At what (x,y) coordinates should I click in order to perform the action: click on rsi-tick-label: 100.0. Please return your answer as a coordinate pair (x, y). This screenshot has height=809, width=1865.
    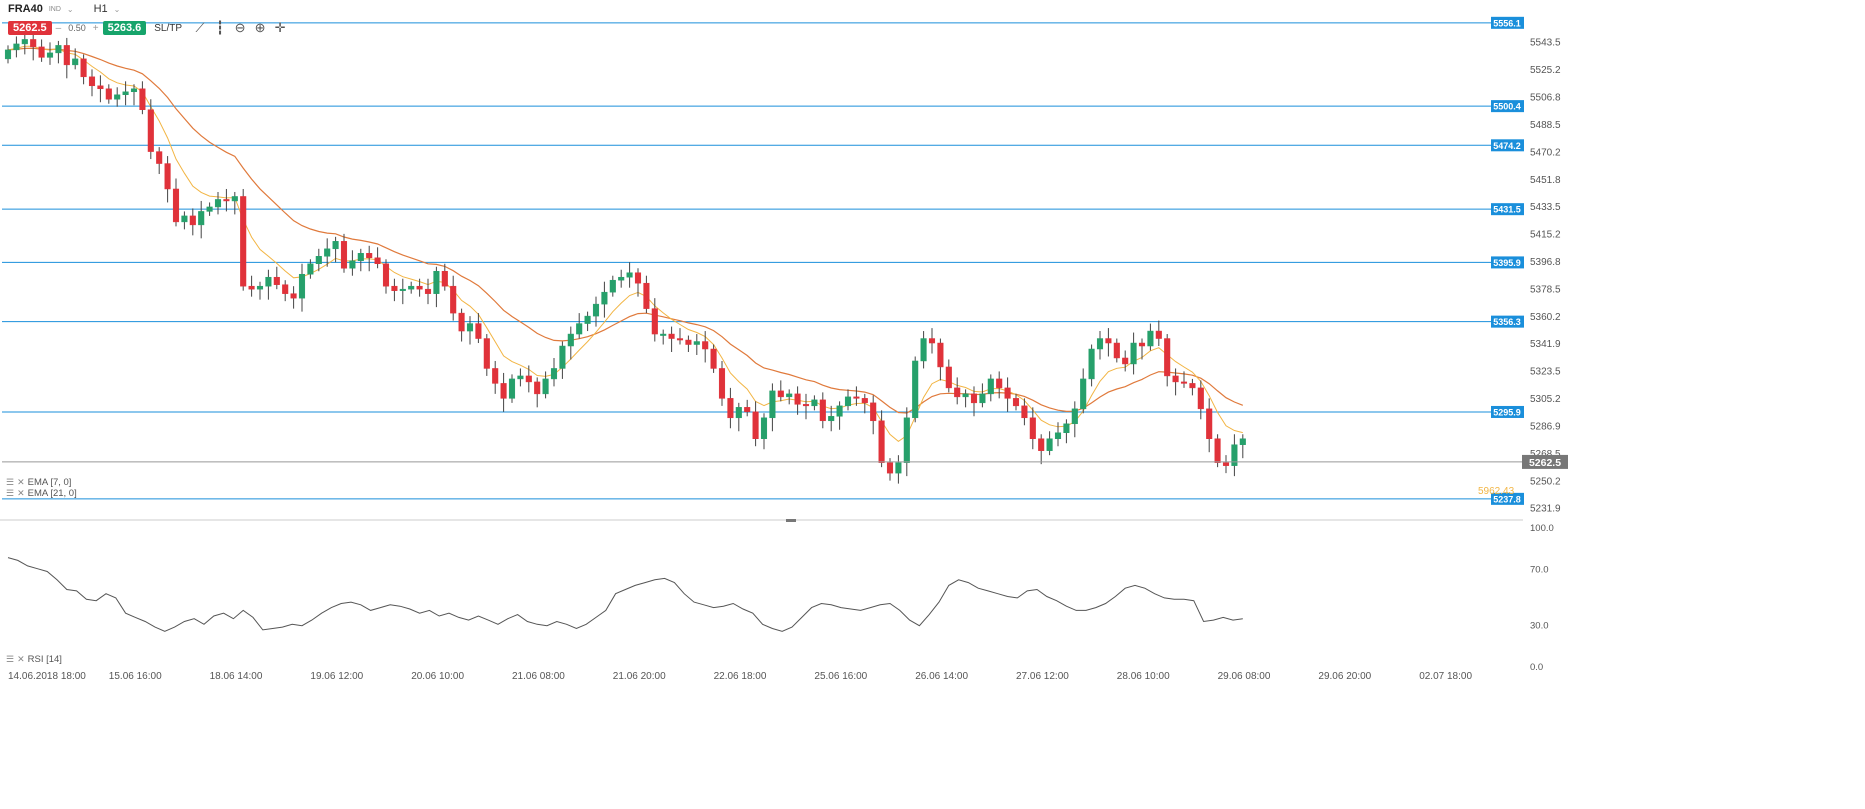
    Looking at the image, I should click on (1542, 528).